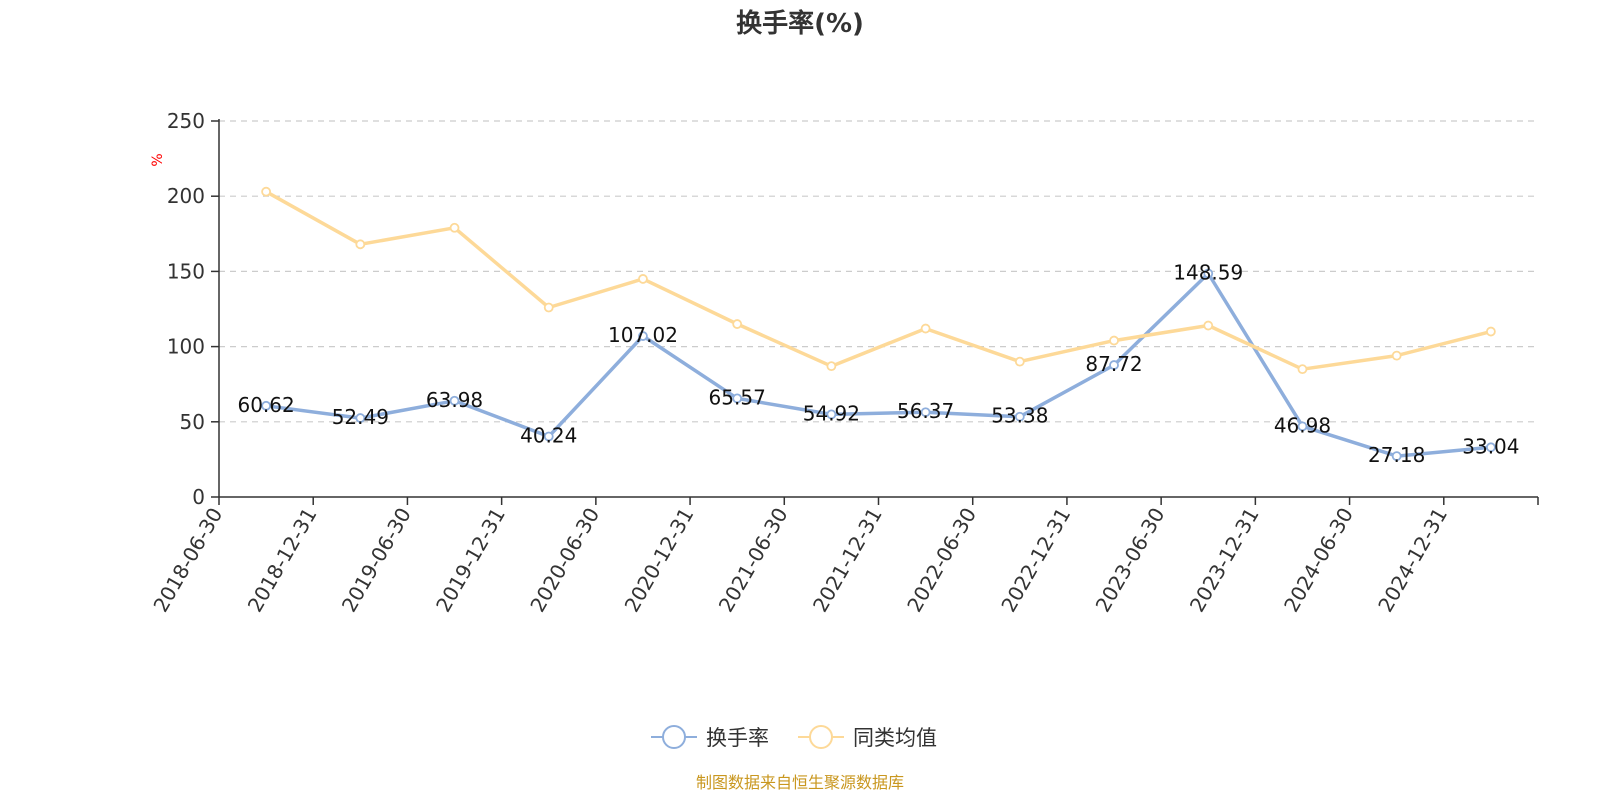 This screenshot has width=1600, height=800. Describe the element at coordinates (1035, 560) in the screenshot. I see `x-tick-label: 2022-12-31` at that location.